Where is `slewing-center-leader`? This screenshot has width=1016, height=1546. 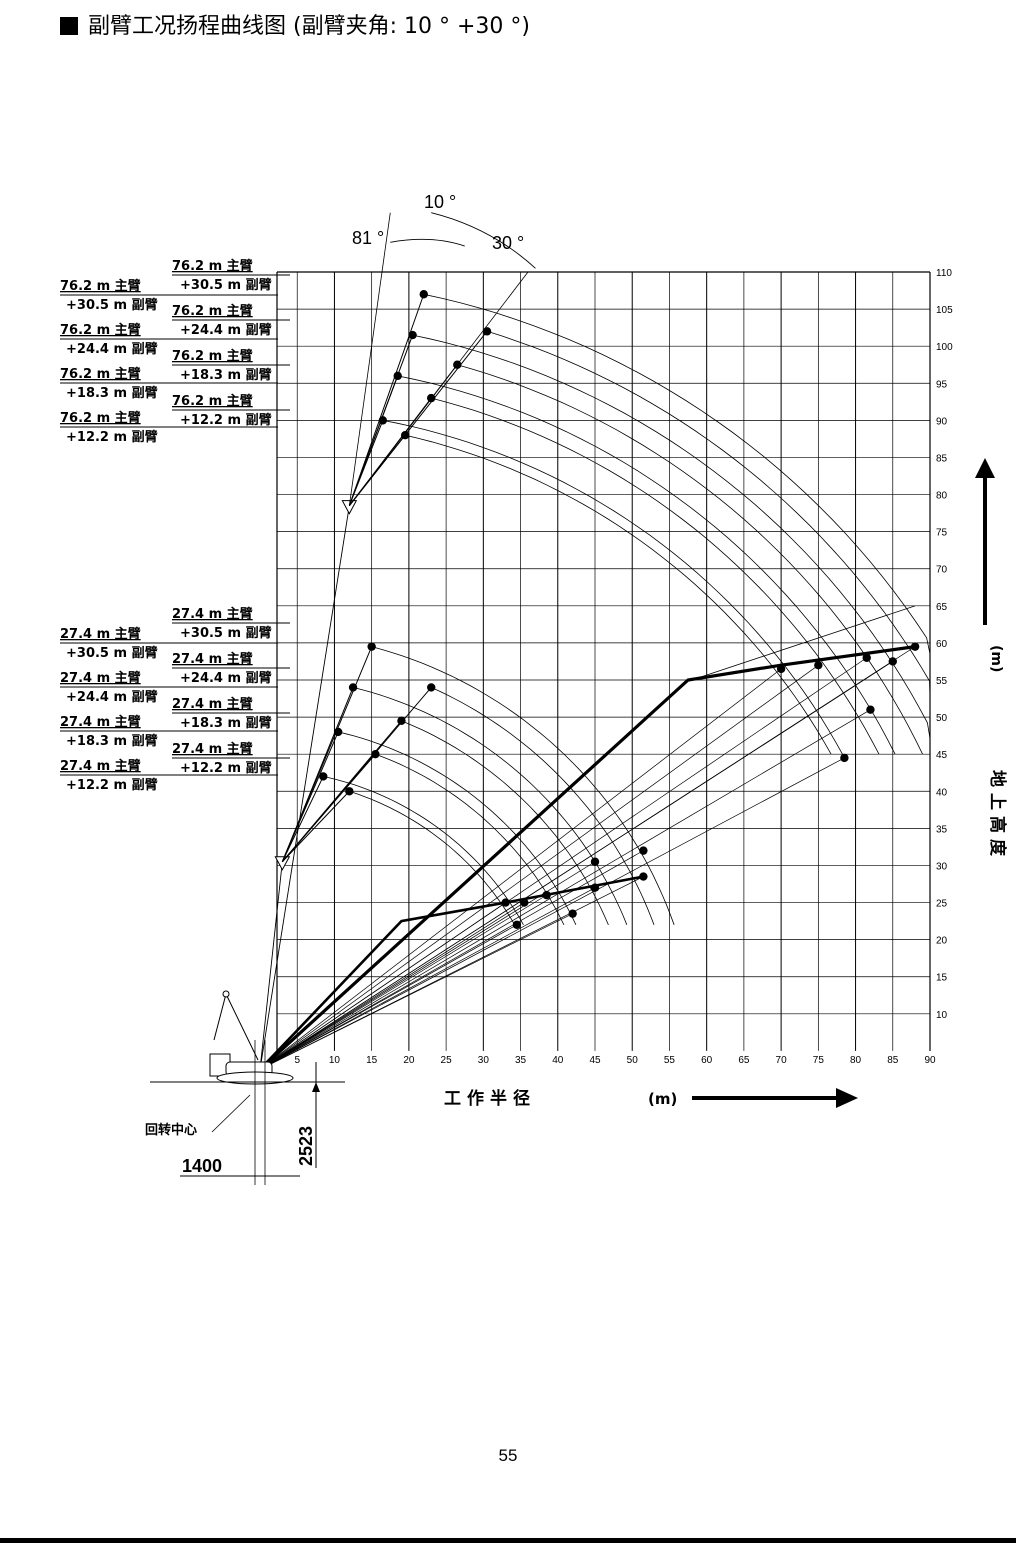 slewing-center-leader is located at coordinates (231, 1113).